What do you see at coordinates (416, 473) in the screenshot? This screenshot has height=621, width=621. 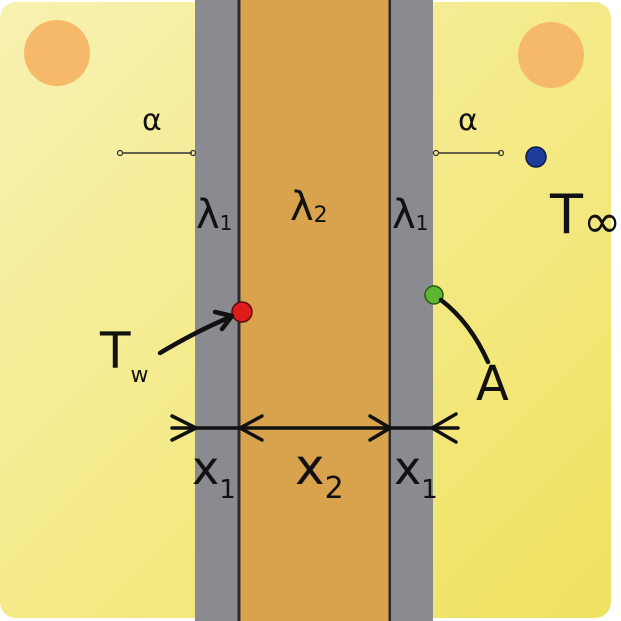 I see `x1-right-label: x1` at bounding box center [416, 473].